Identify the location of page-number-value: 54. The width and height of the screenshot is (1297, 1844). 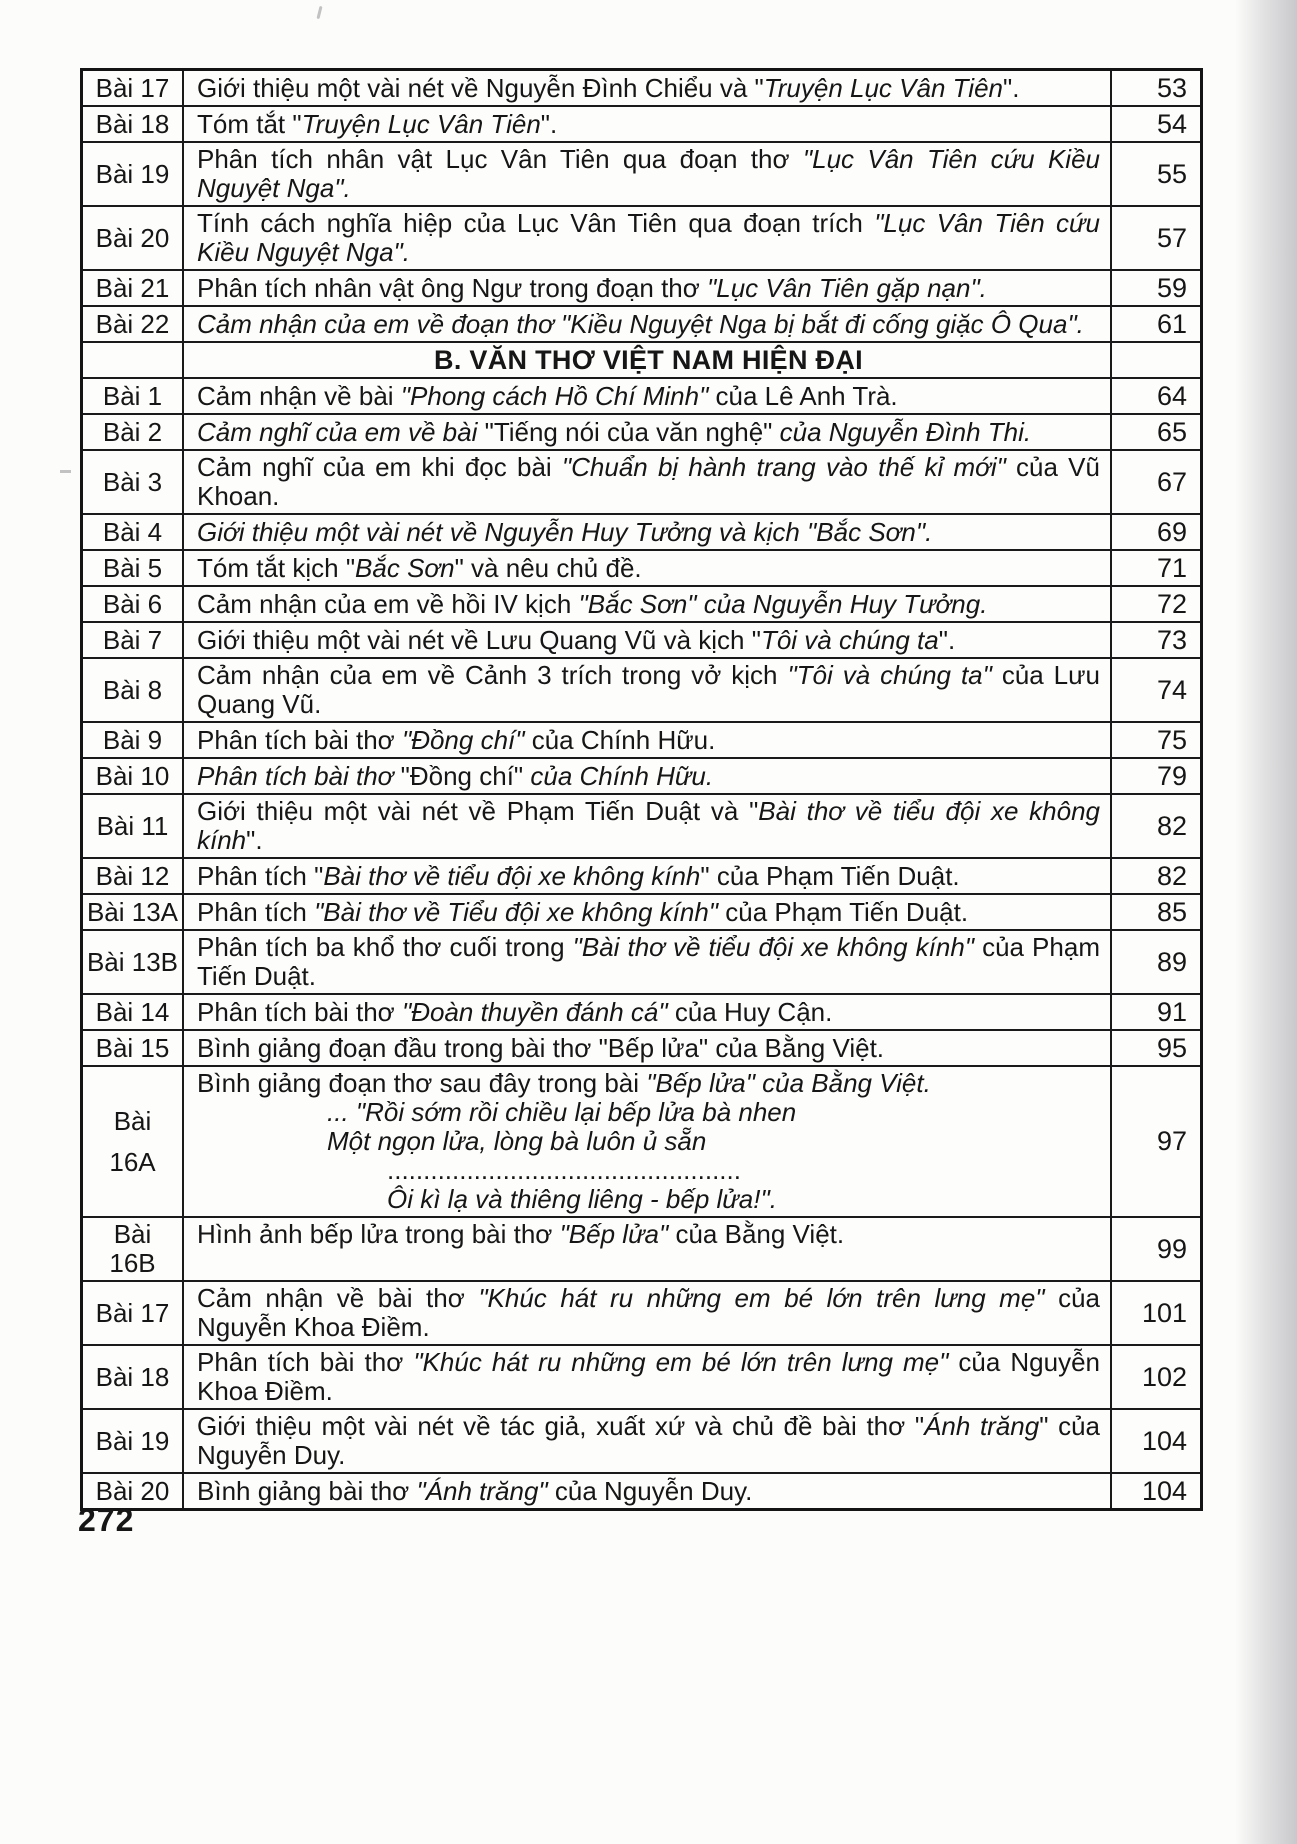
(1171, 123).